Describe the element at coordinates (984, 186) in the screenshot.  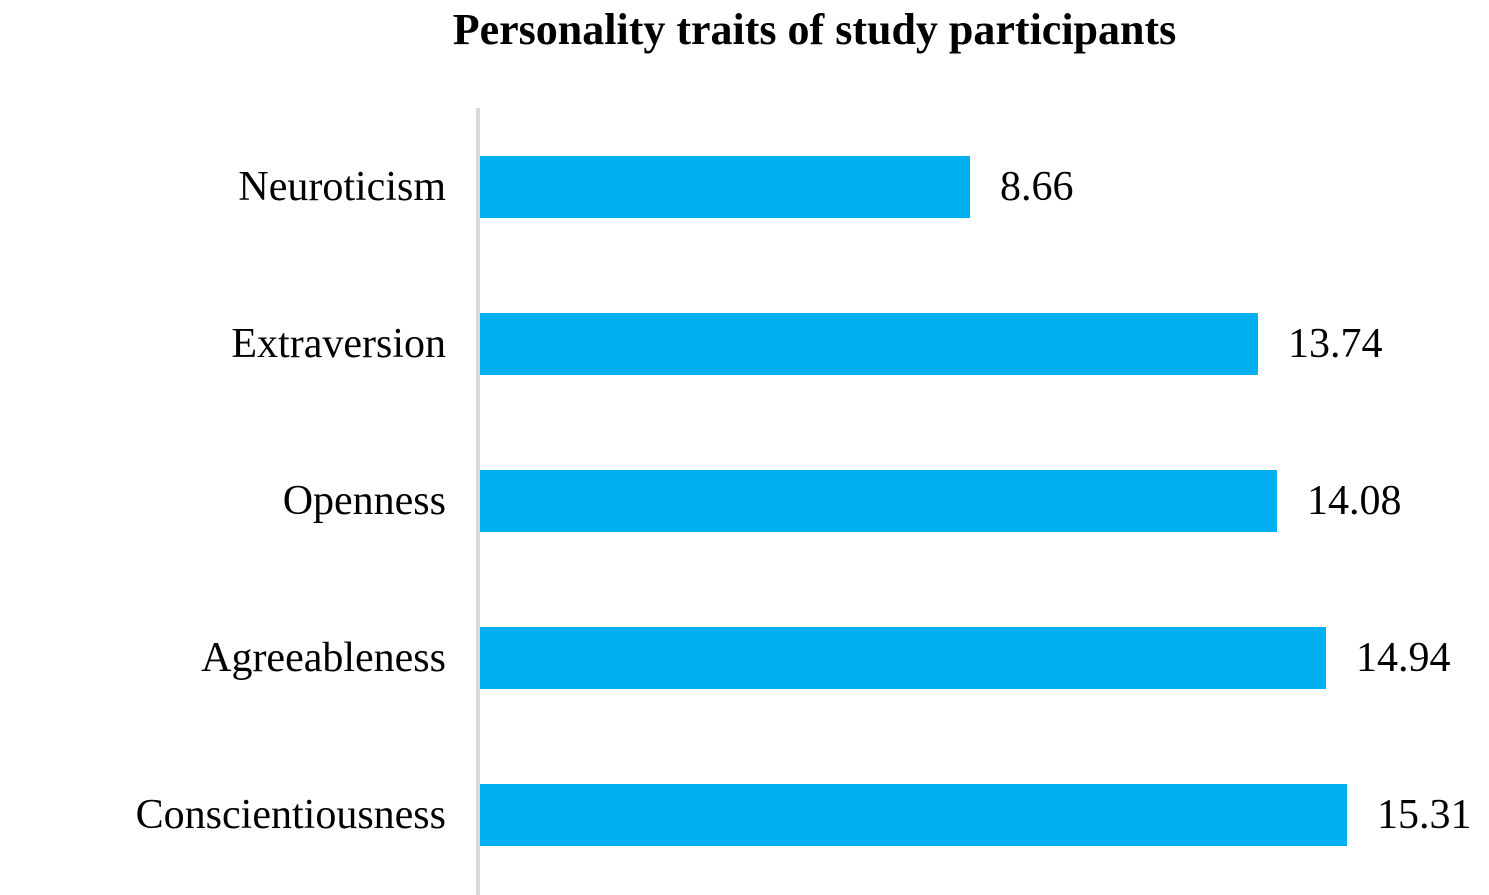
I see `bar-area: 8.66` at that location.